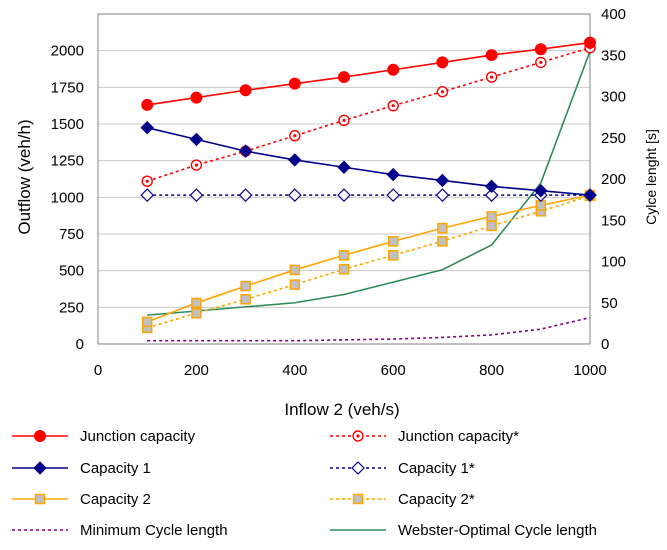 The height and width of the screenshot is (550, 667). Describe the element at coordinates (651, 177) in the screenshot. I see `y2-axis-title: Cylce lenght [s]` at that location.